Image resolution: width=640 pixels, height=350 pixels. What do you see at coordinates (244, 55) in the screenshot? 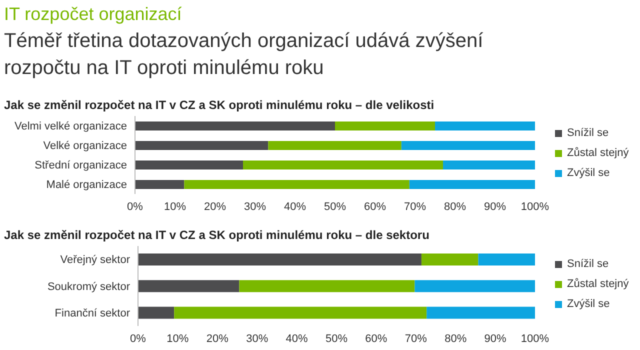
I see `text: Téměř třetina dotazovaných organizací udává zvýšení rozpočtu na IT oproti minulému roku` at bounding box center [244, 55].